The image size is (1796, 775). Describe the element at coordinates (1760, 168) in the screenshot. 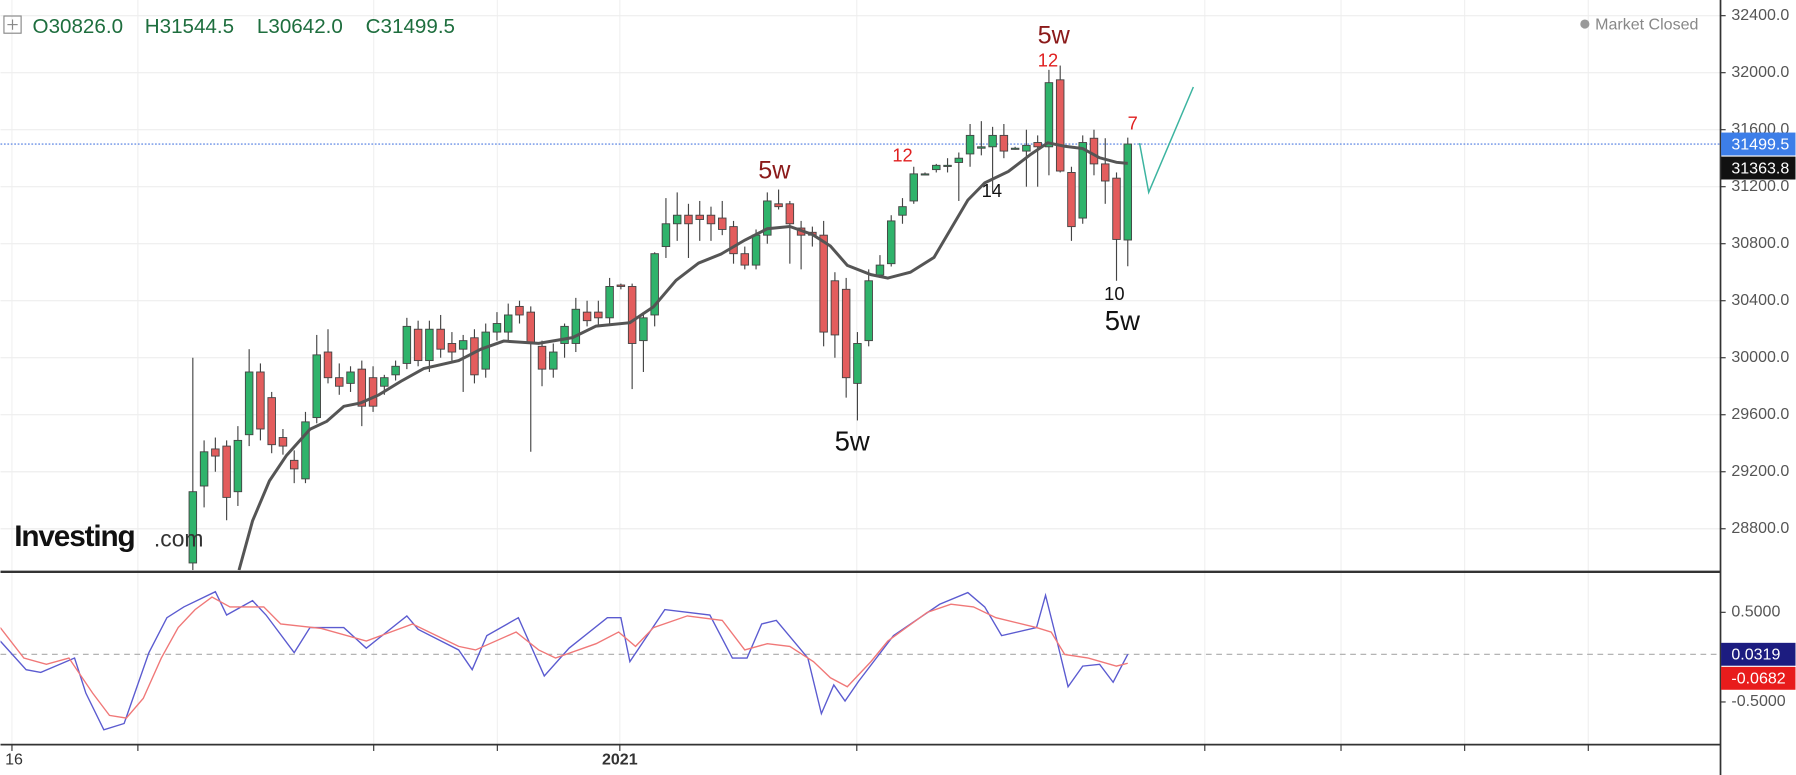

I see `ma-label: 31363.8` at that location.